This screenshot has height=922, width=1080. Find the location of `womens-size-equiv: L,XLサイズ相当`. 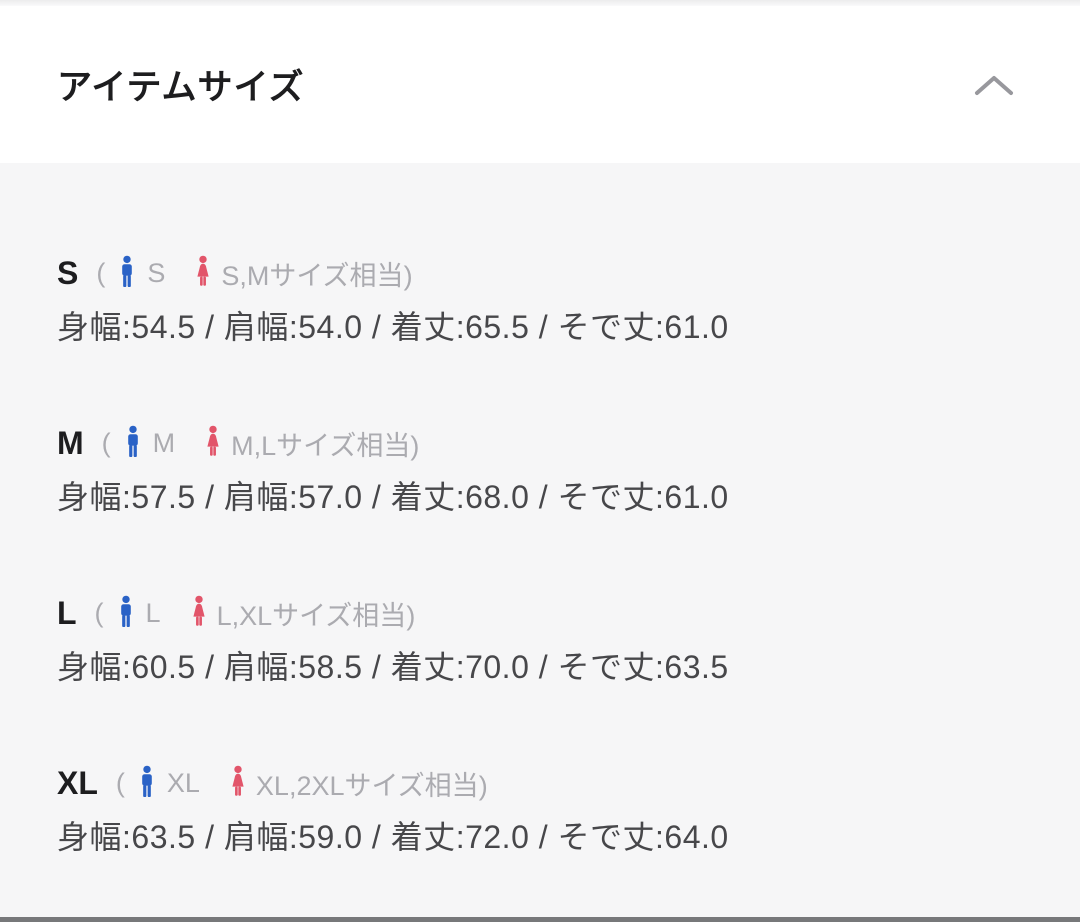

womens-size-equiv: L,XLサイズ相当 is located at coordinates (311, 615).